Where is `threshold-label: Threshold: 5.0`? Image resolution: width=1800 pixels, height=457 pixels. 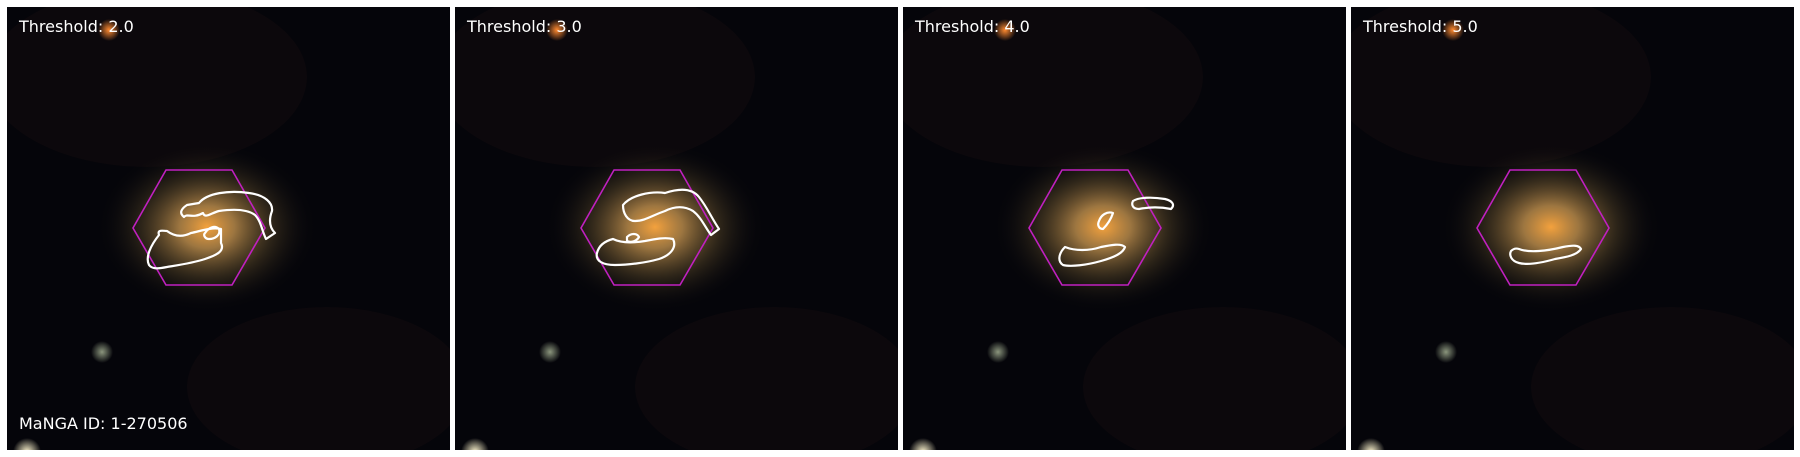
threshold-label: Threshold: 5.0 is located at coordinates (1420, 26).